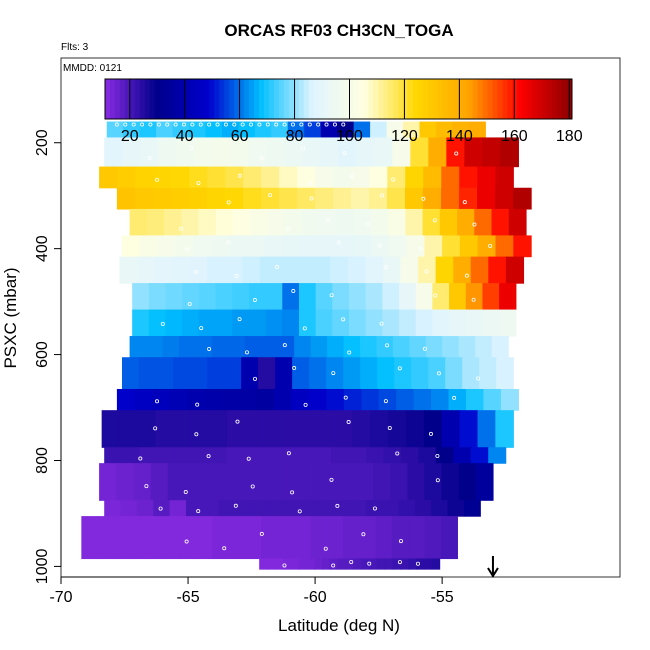 This screenshot has width=650, height=650. I want to click on colorbar-tick-label: 60, so click(240, 136).